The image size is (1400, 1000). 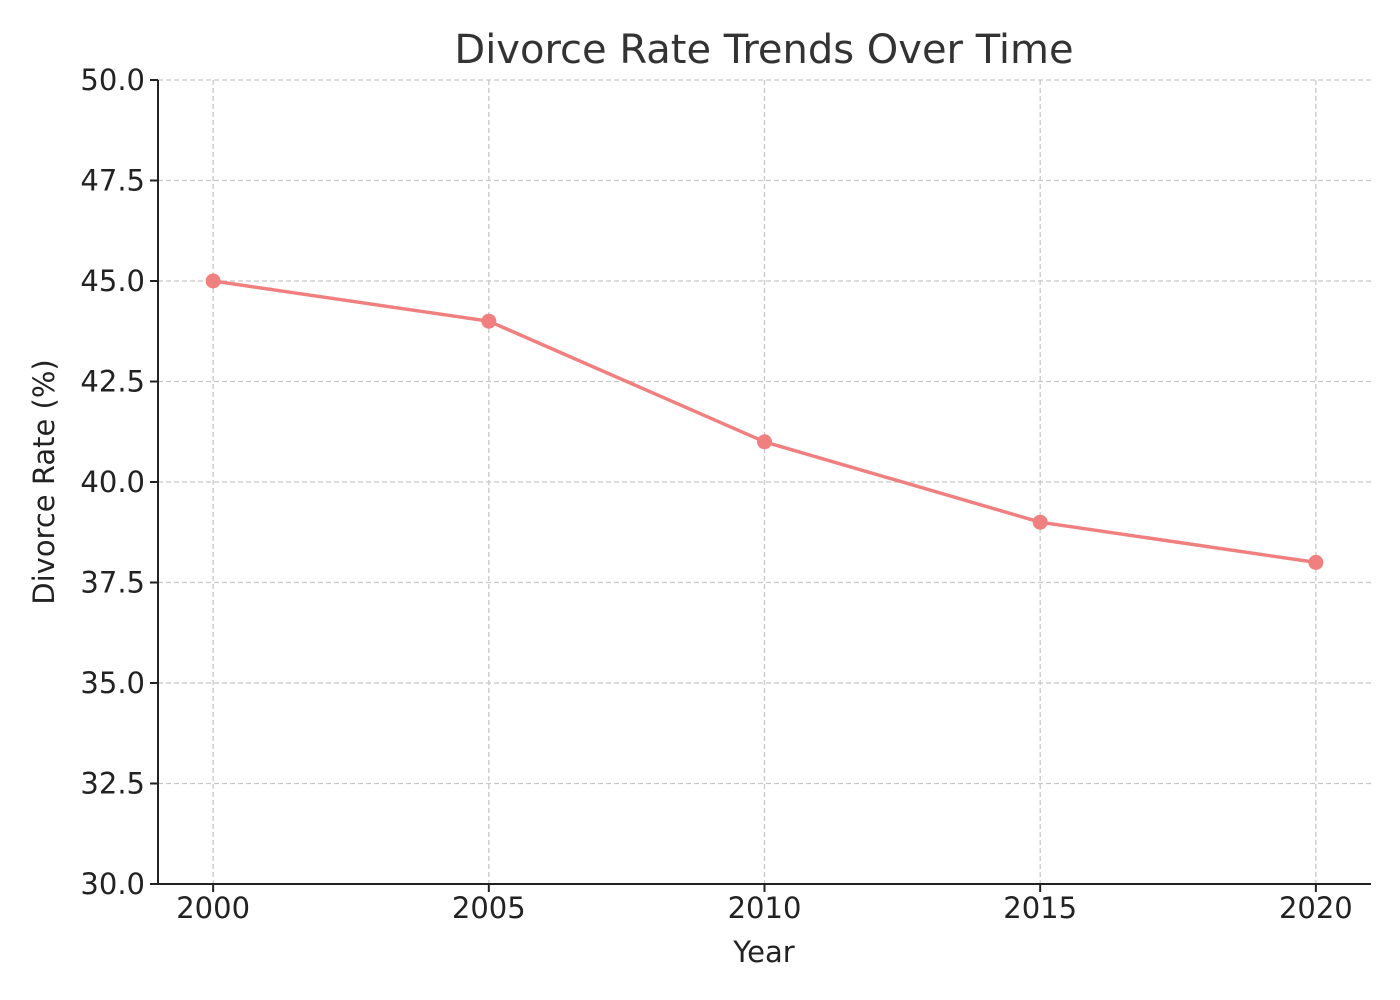 What do you see at coordinates (112, 80) in the screenshot?
I see `y-tick-label: 50.0` at bounding box center [112, 80].